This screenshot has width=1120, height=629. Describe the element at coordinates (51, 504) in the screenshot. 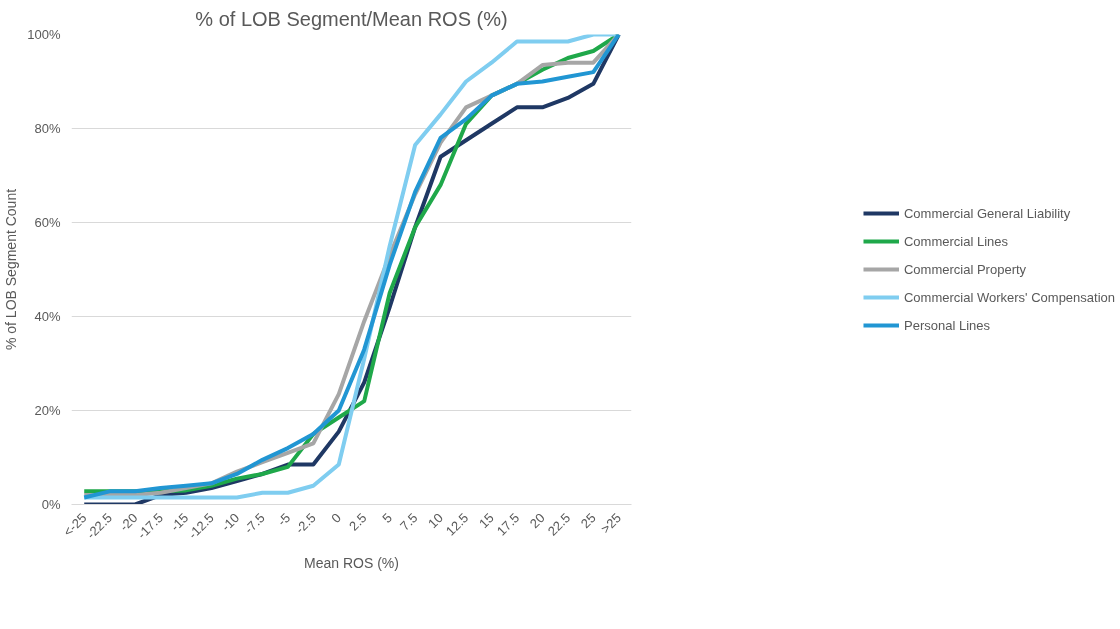

I see `y-tick-label: 0%` at that location.